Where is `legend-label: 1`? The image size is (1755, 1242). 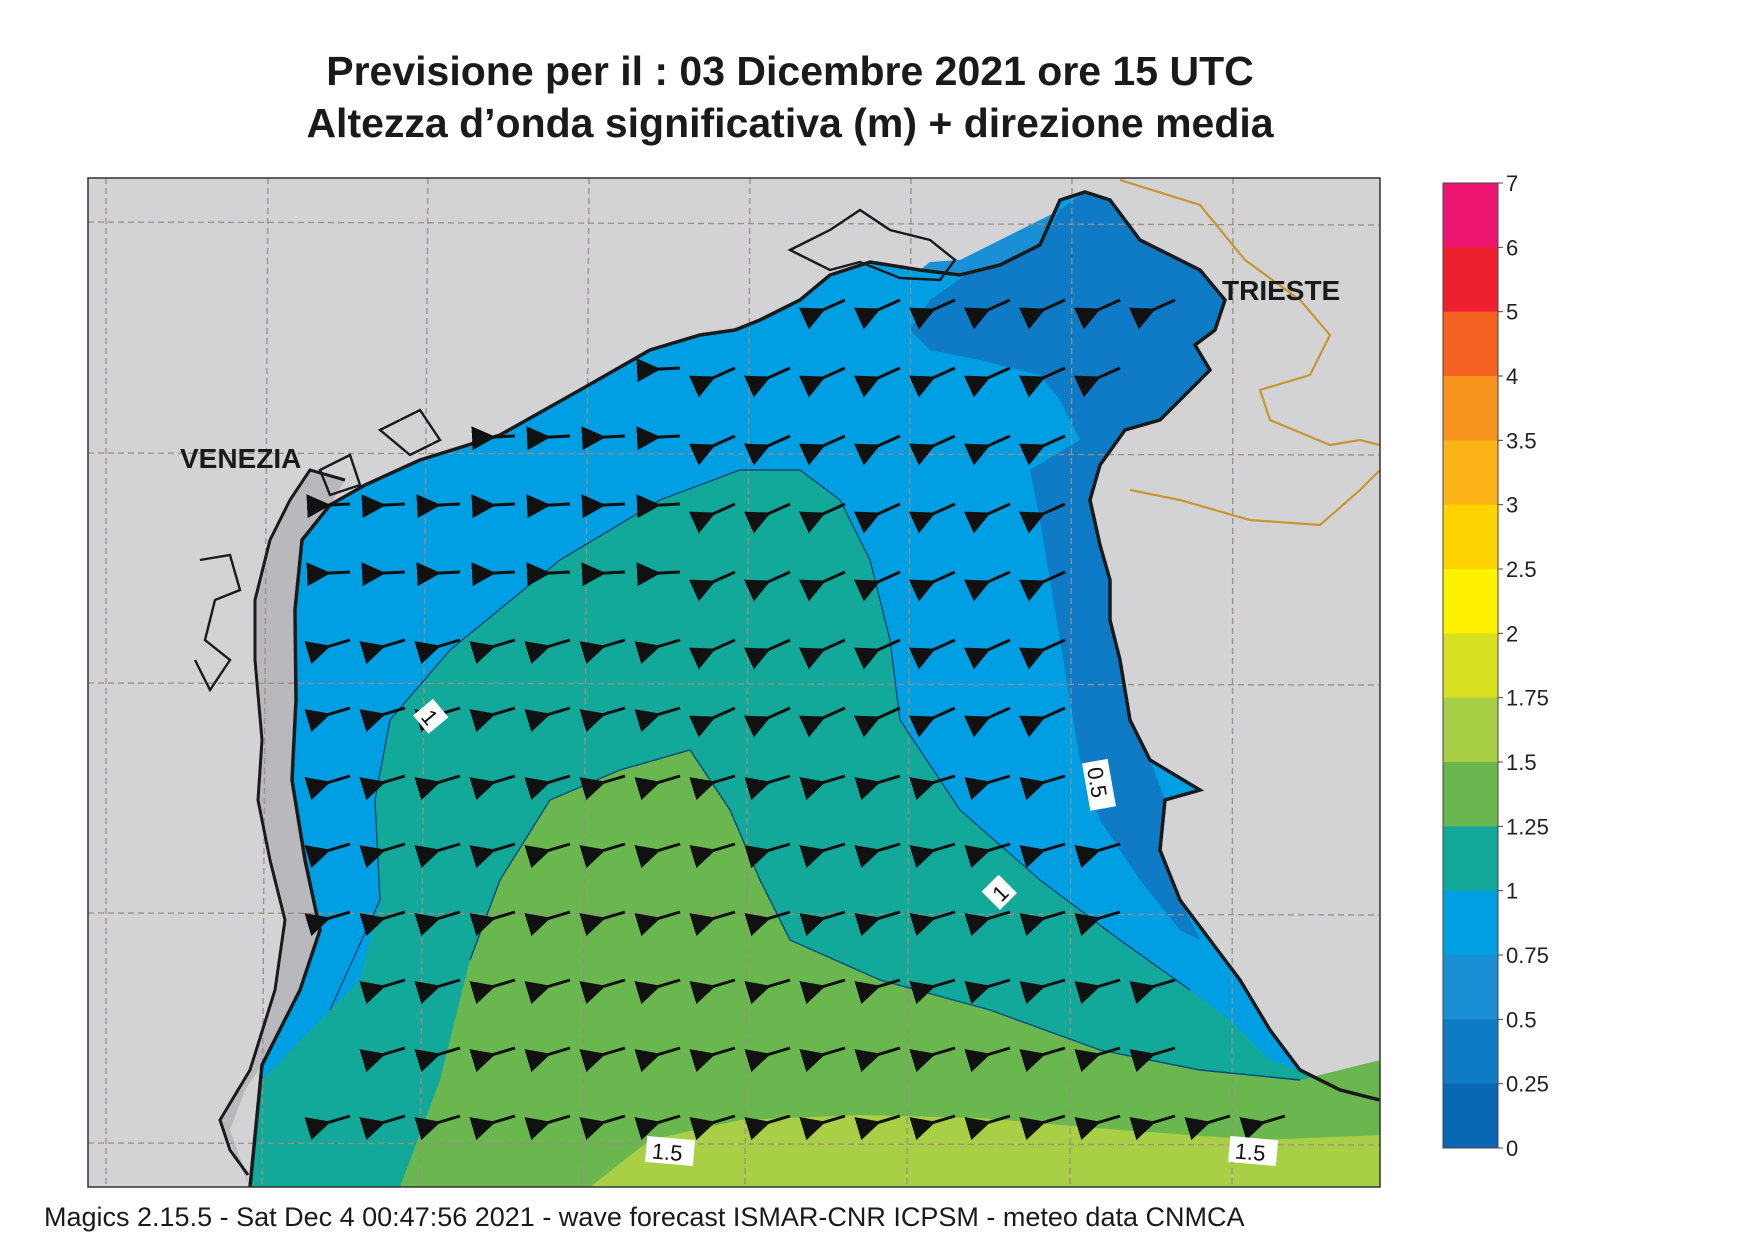 legend-label: 1 is located at coordinates (1512, 891).